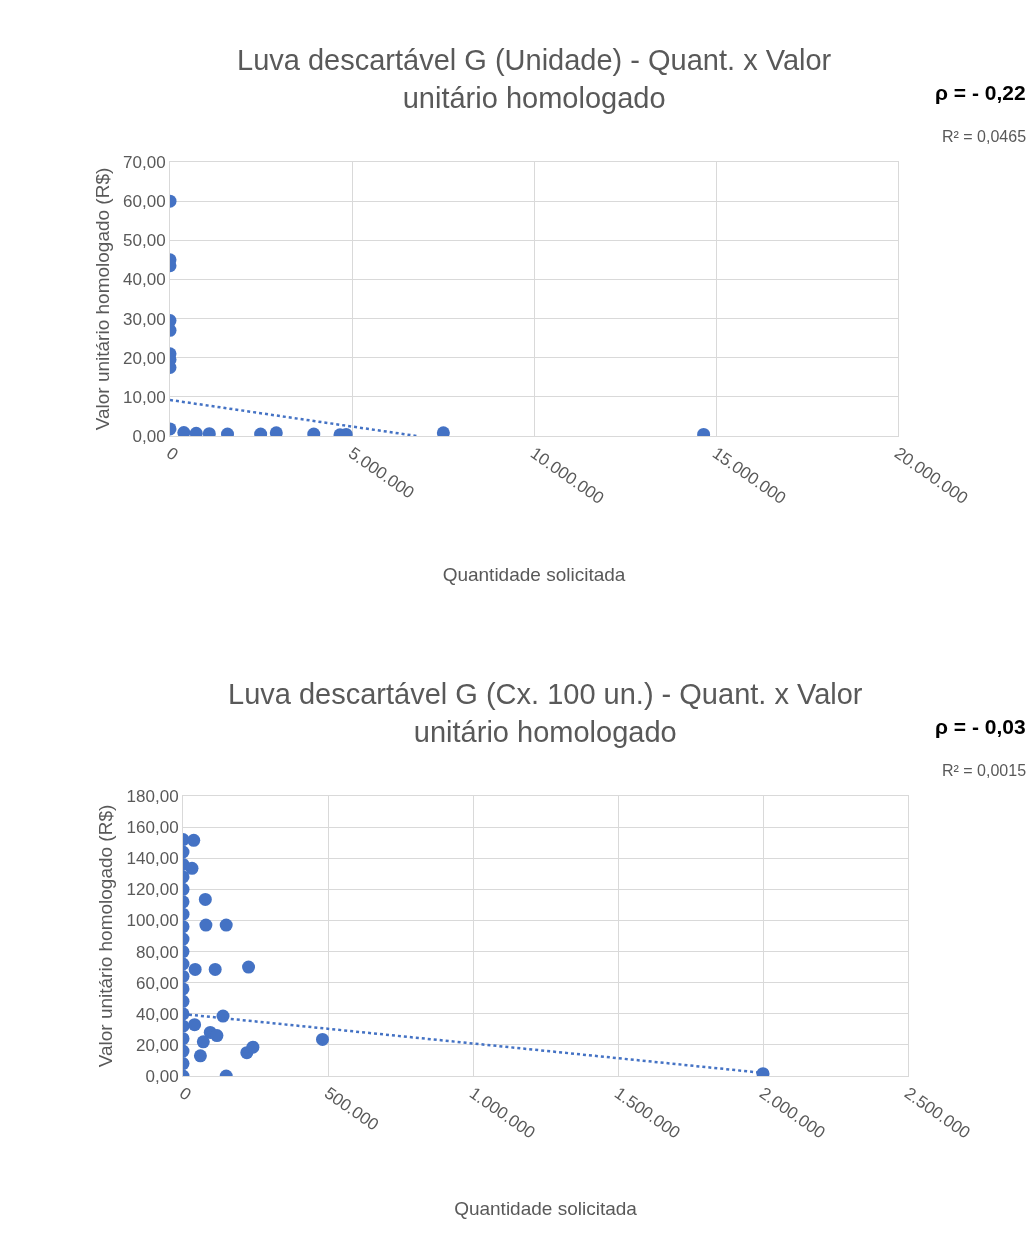 The image size is (1028, 1247). What do you see at coordinates (152, 796) in the screenshot?
I see `y-tick-label: 180,00` at bounding box center [152, 796].